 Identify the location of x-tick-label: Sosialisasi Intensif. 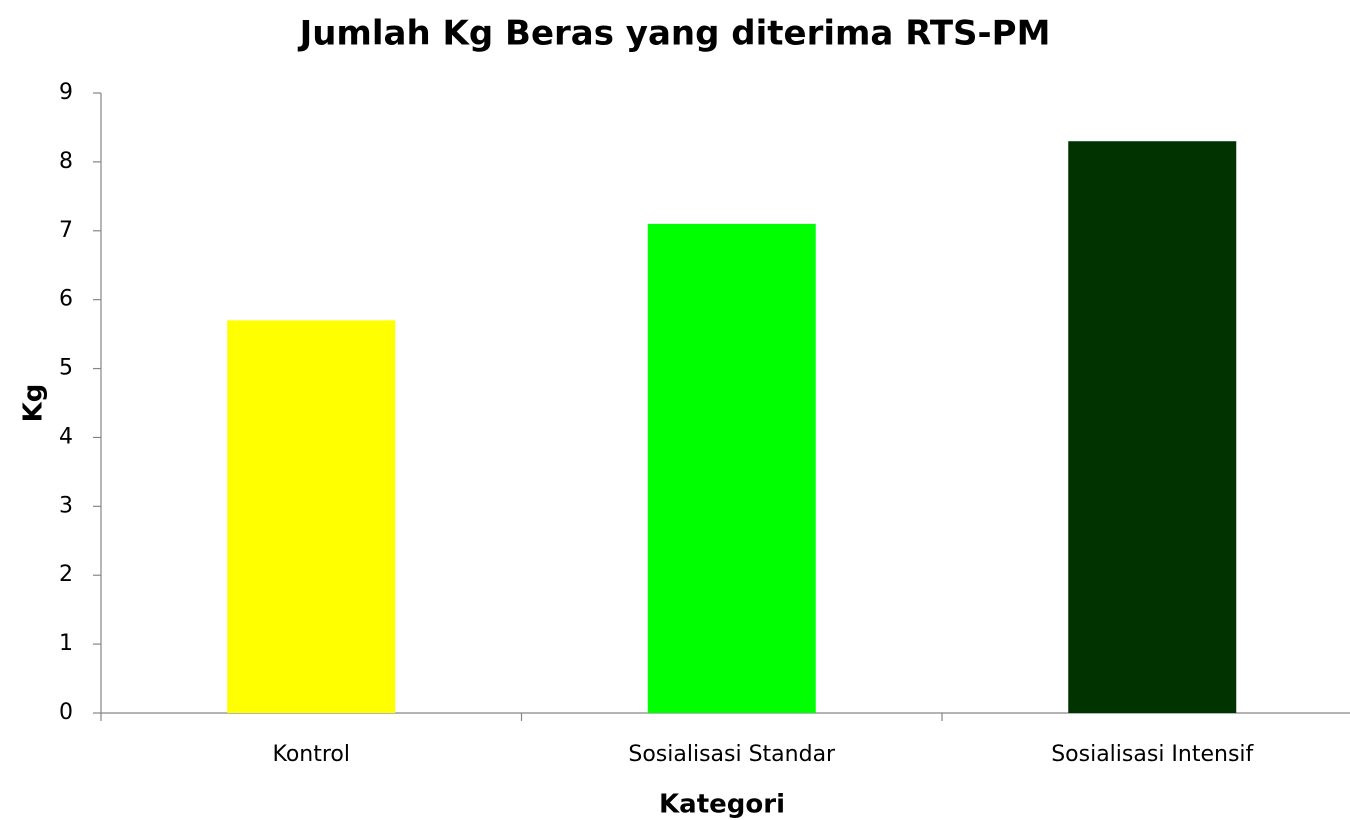
(1152, 754).